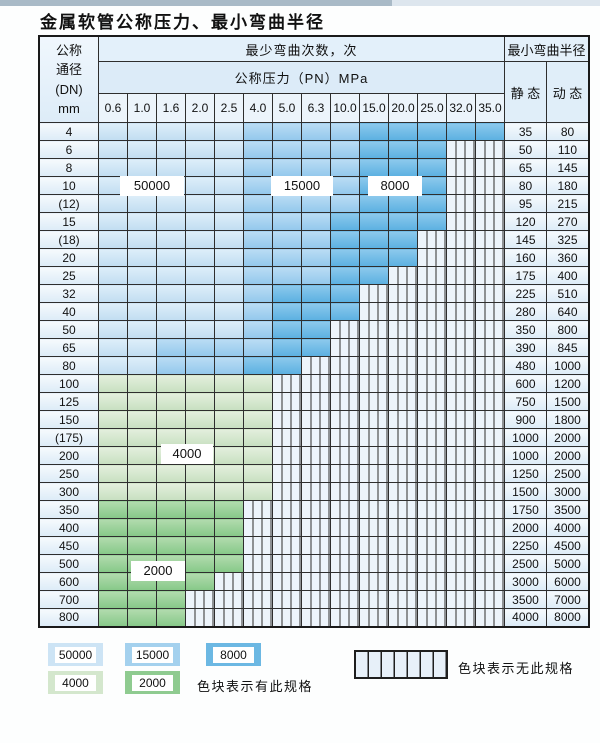 This screenshot has height=743, width=600. What do you see at coordinates (314, 419) in the screenshot?
I see `table-row: 150 900 1800` at bounding box center [314, 419].